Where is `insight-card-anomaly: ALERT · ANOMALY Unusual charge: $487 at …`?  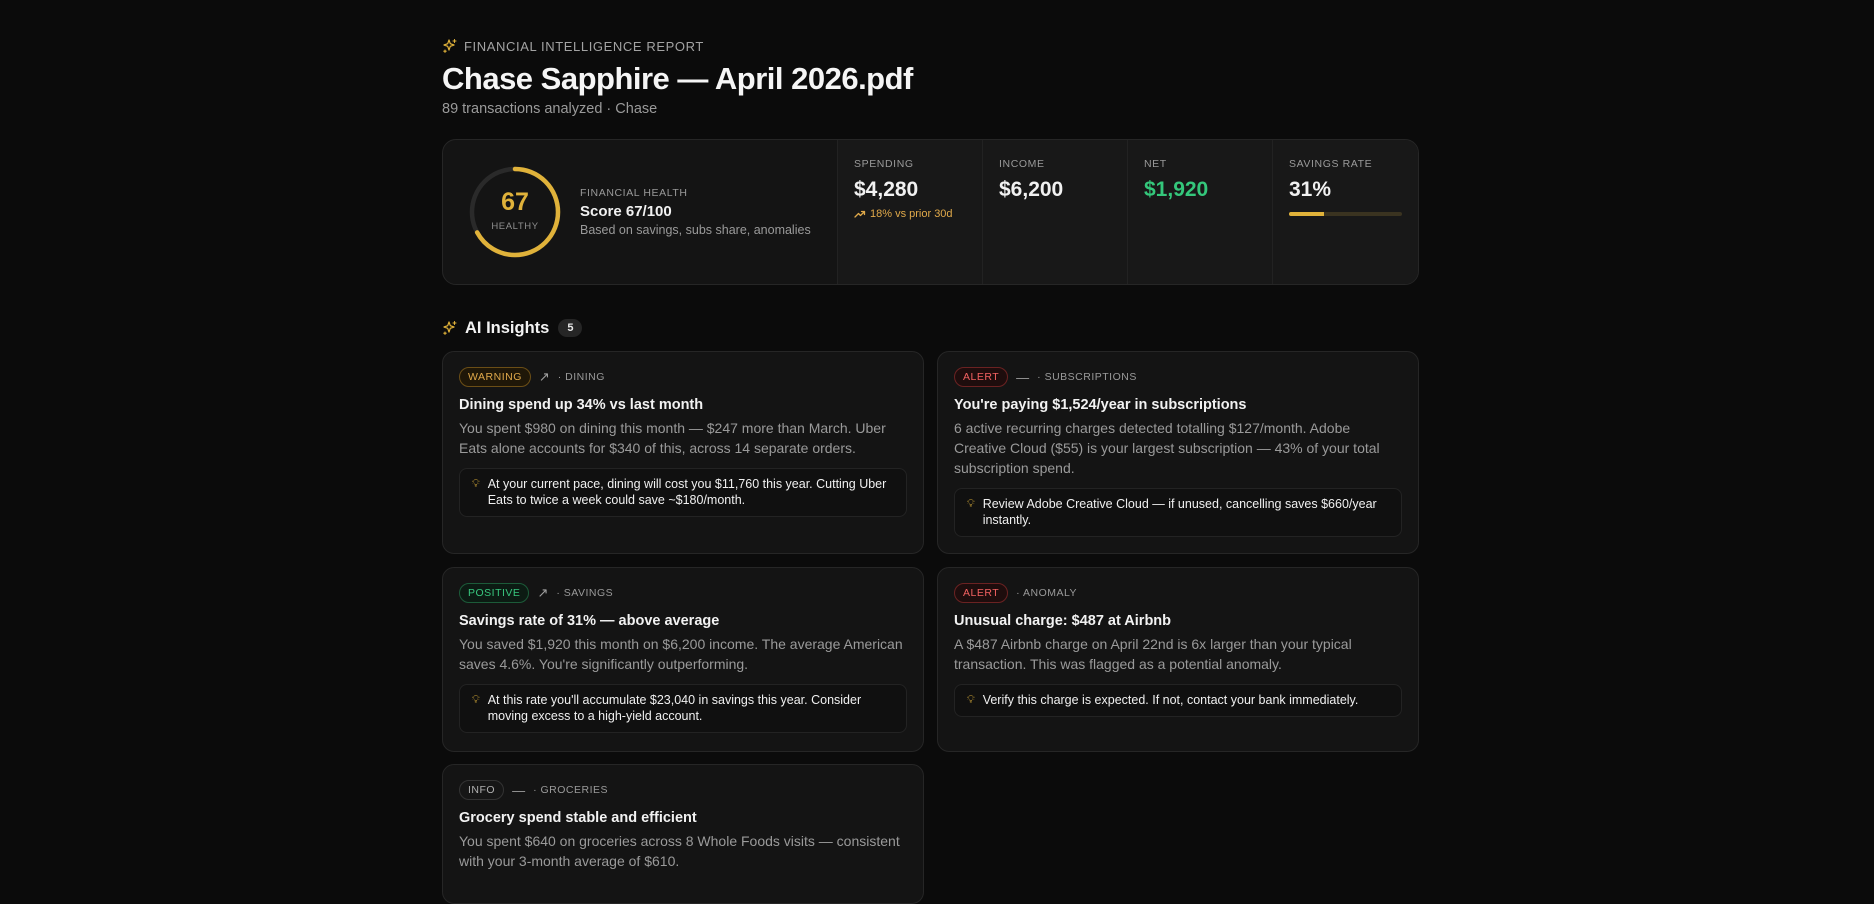
insight-card-anomaly: ALERT · ANOMALY Unusual charge: $487 at … is located at coordinates (1178, 659).